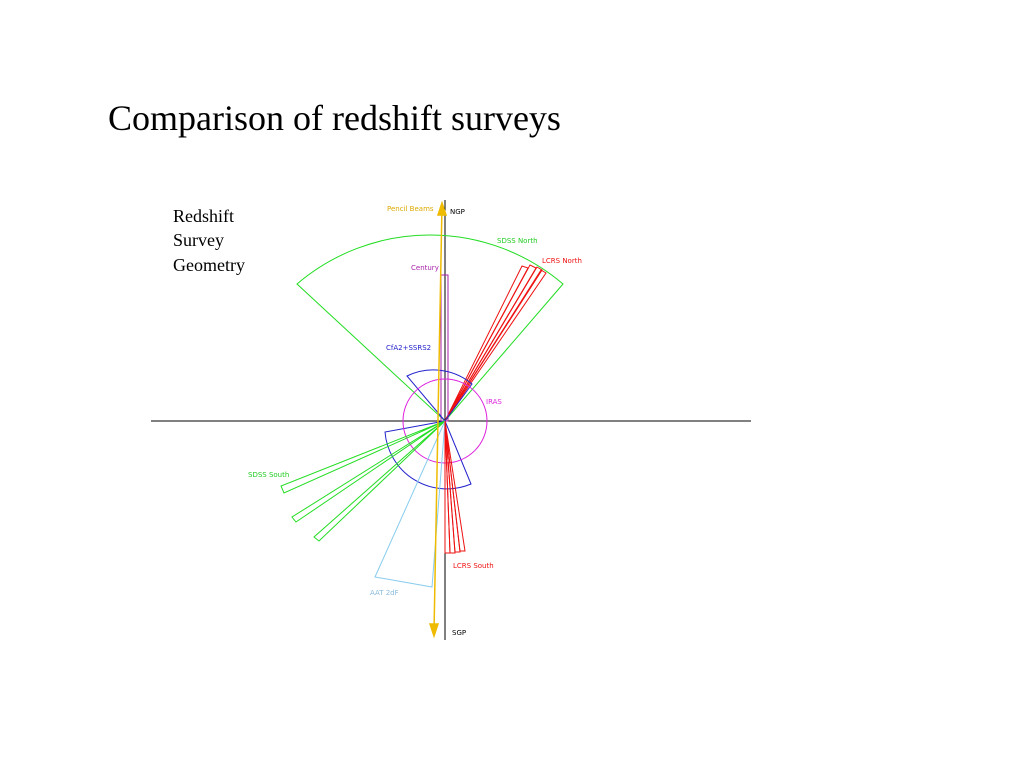  I want to click on aat-2df, so click(410, 504).